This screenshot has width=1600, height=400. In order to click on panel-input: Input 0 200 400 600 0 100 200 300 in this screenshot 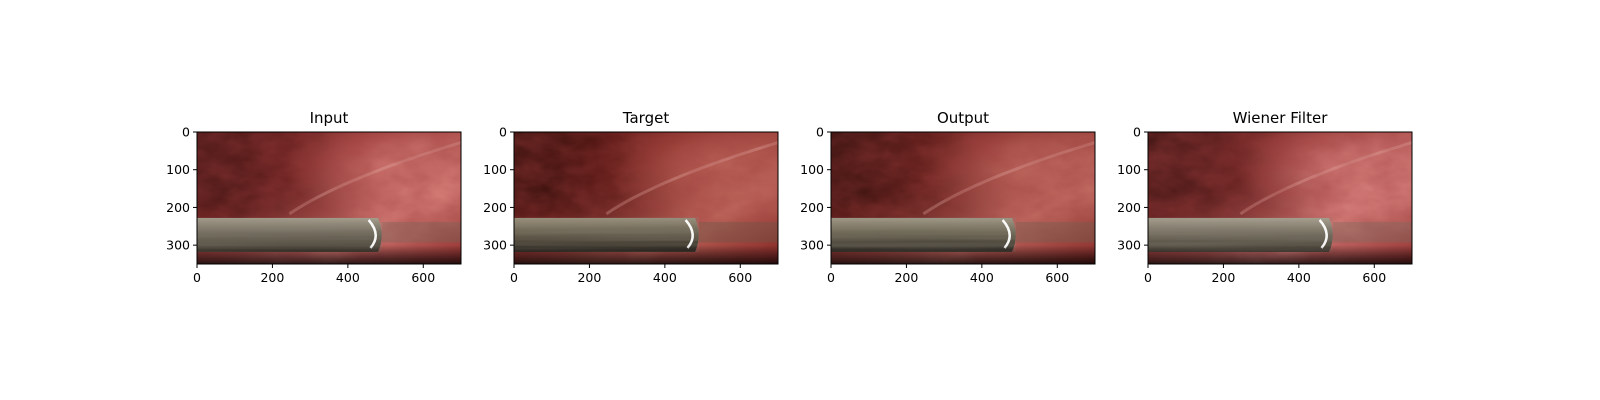, I will do `click(314, 197)`.